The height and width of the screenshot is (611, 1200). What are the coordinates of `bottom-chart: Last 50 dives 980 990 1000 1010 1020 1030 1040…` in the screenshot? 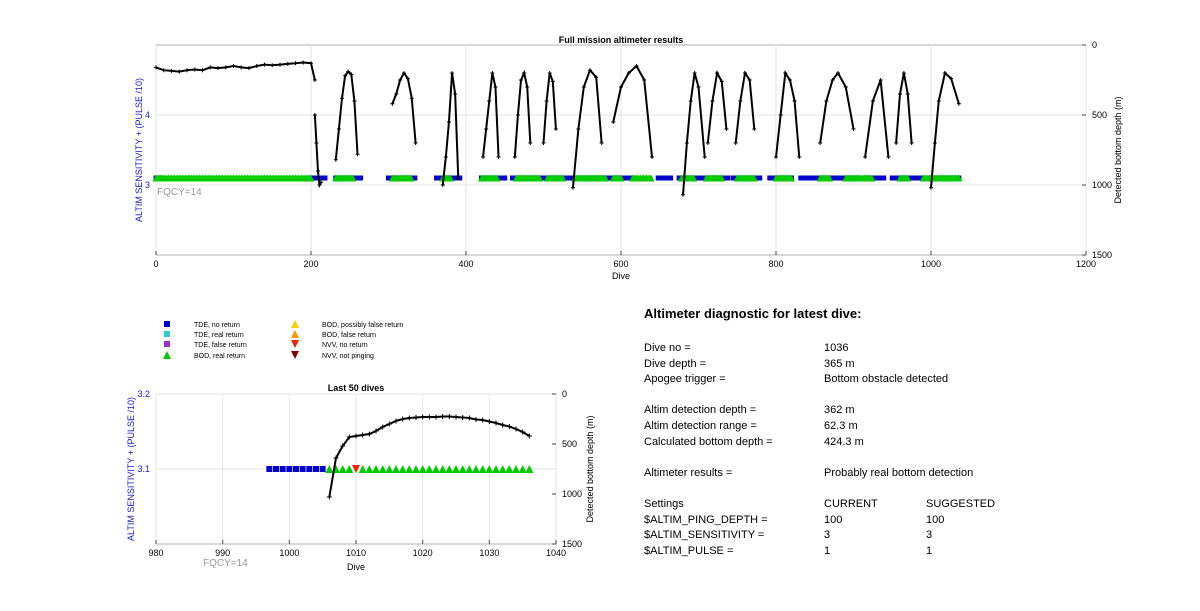 It's located at (360, 477).